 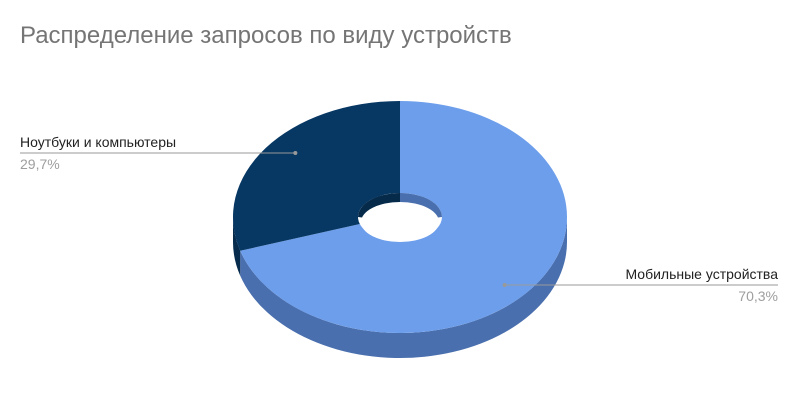 I want to click on slice-laptop, so click(x=316, y=176).